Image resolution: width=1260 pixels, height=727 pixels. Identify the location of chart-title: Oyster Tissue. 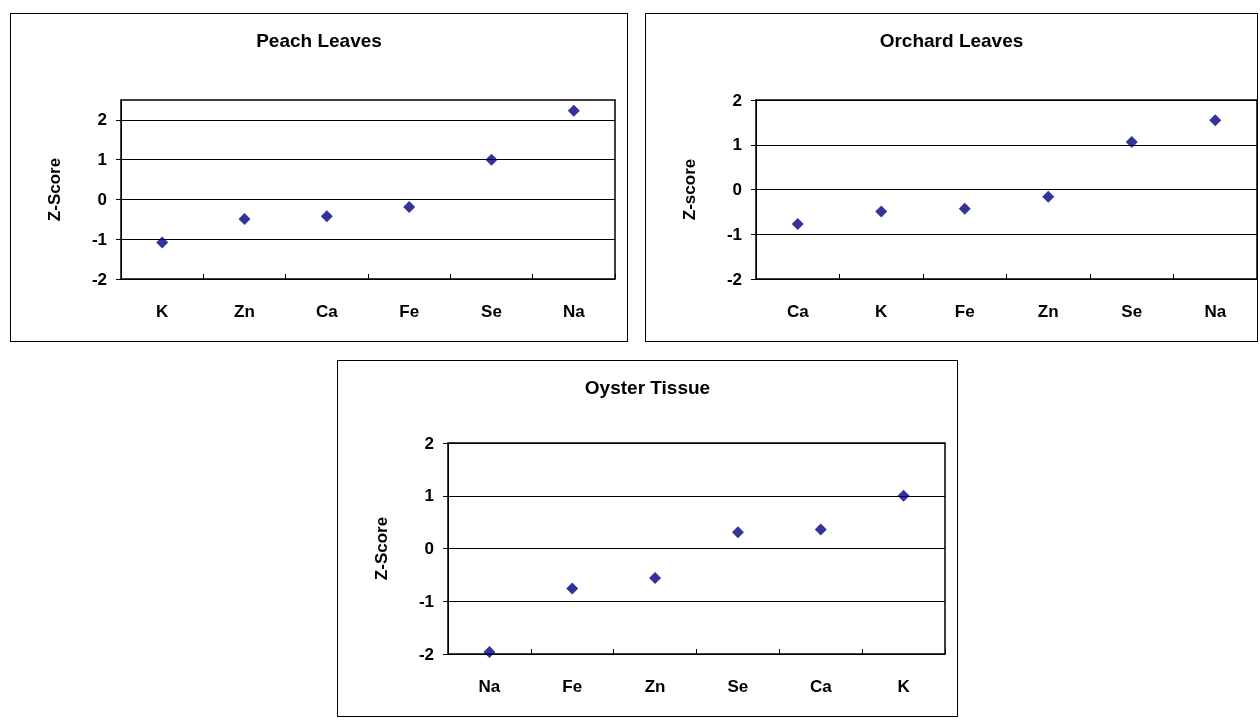
(647, 387).